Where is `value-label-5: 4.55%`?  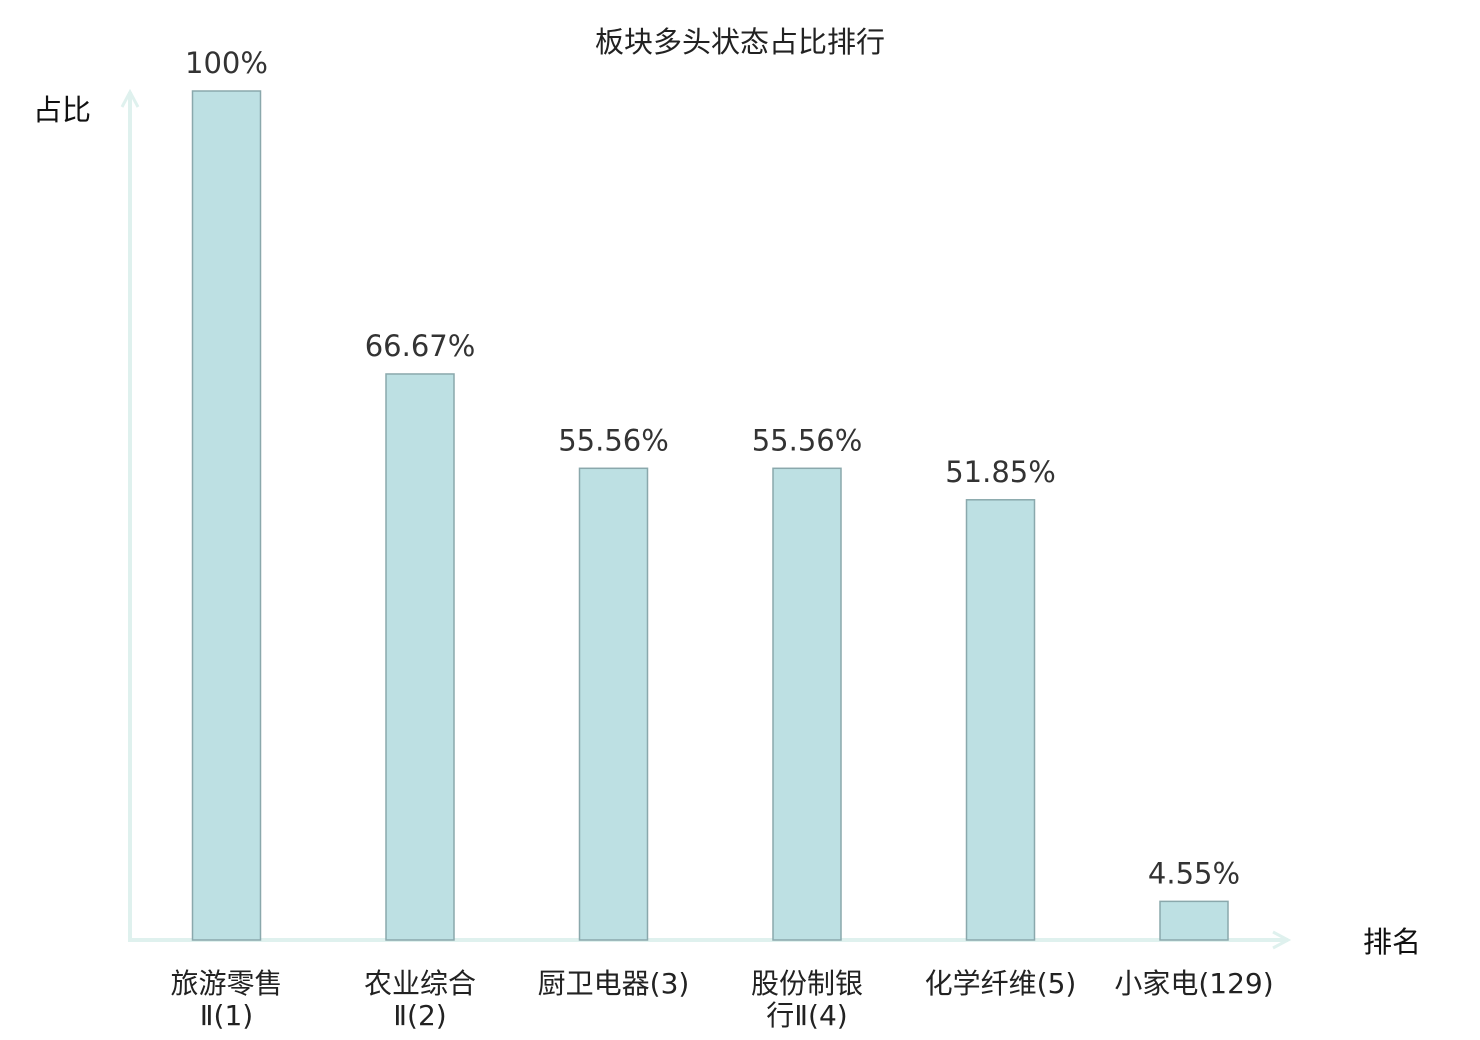 value-label-5: 4.55% is located at coordinates (1194, 873).